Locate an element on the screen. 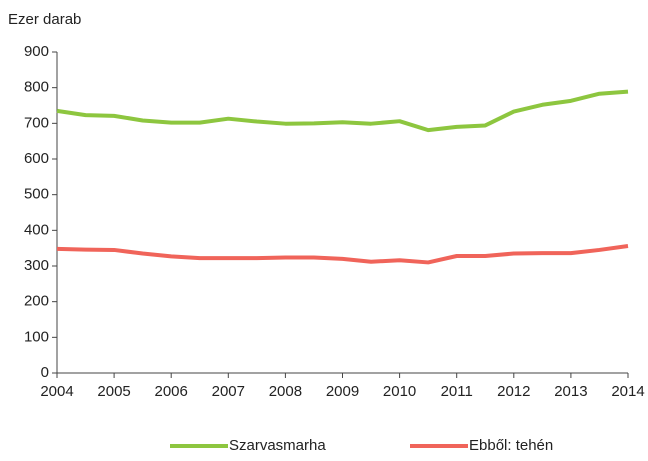  x-tick-label: 2009 is located at coordinates (342, 391).